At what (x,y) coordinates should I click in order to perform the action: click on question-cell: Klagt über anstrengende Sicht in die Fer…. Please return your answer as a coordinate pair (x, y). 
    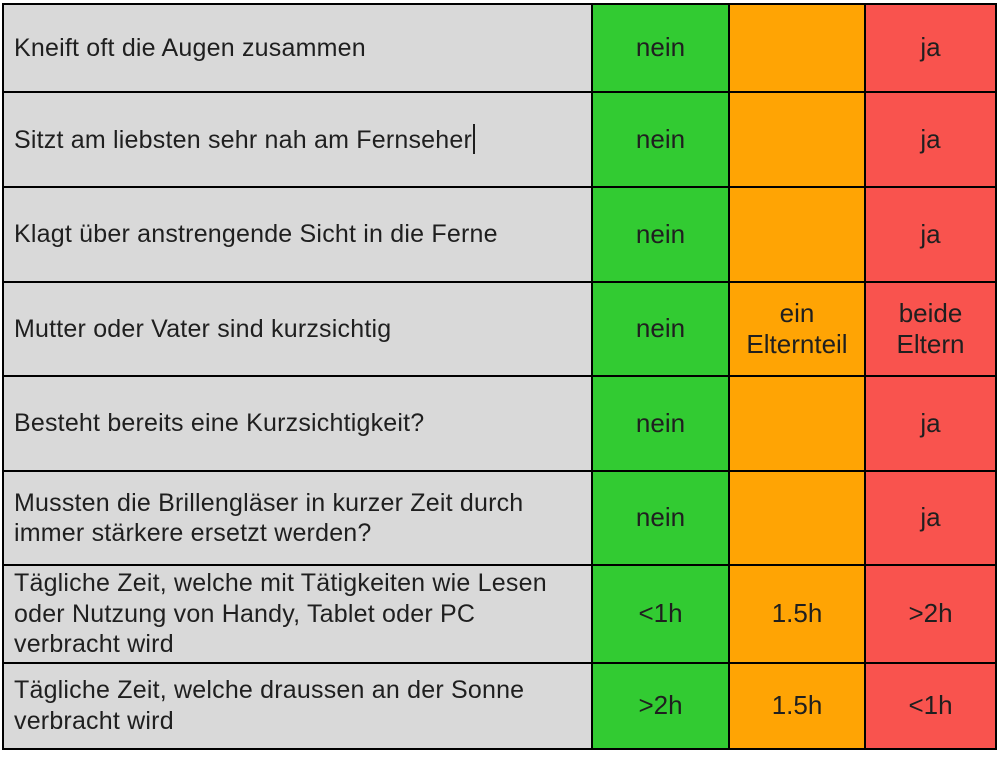
    Looking at the image, I should click on (297, 234).